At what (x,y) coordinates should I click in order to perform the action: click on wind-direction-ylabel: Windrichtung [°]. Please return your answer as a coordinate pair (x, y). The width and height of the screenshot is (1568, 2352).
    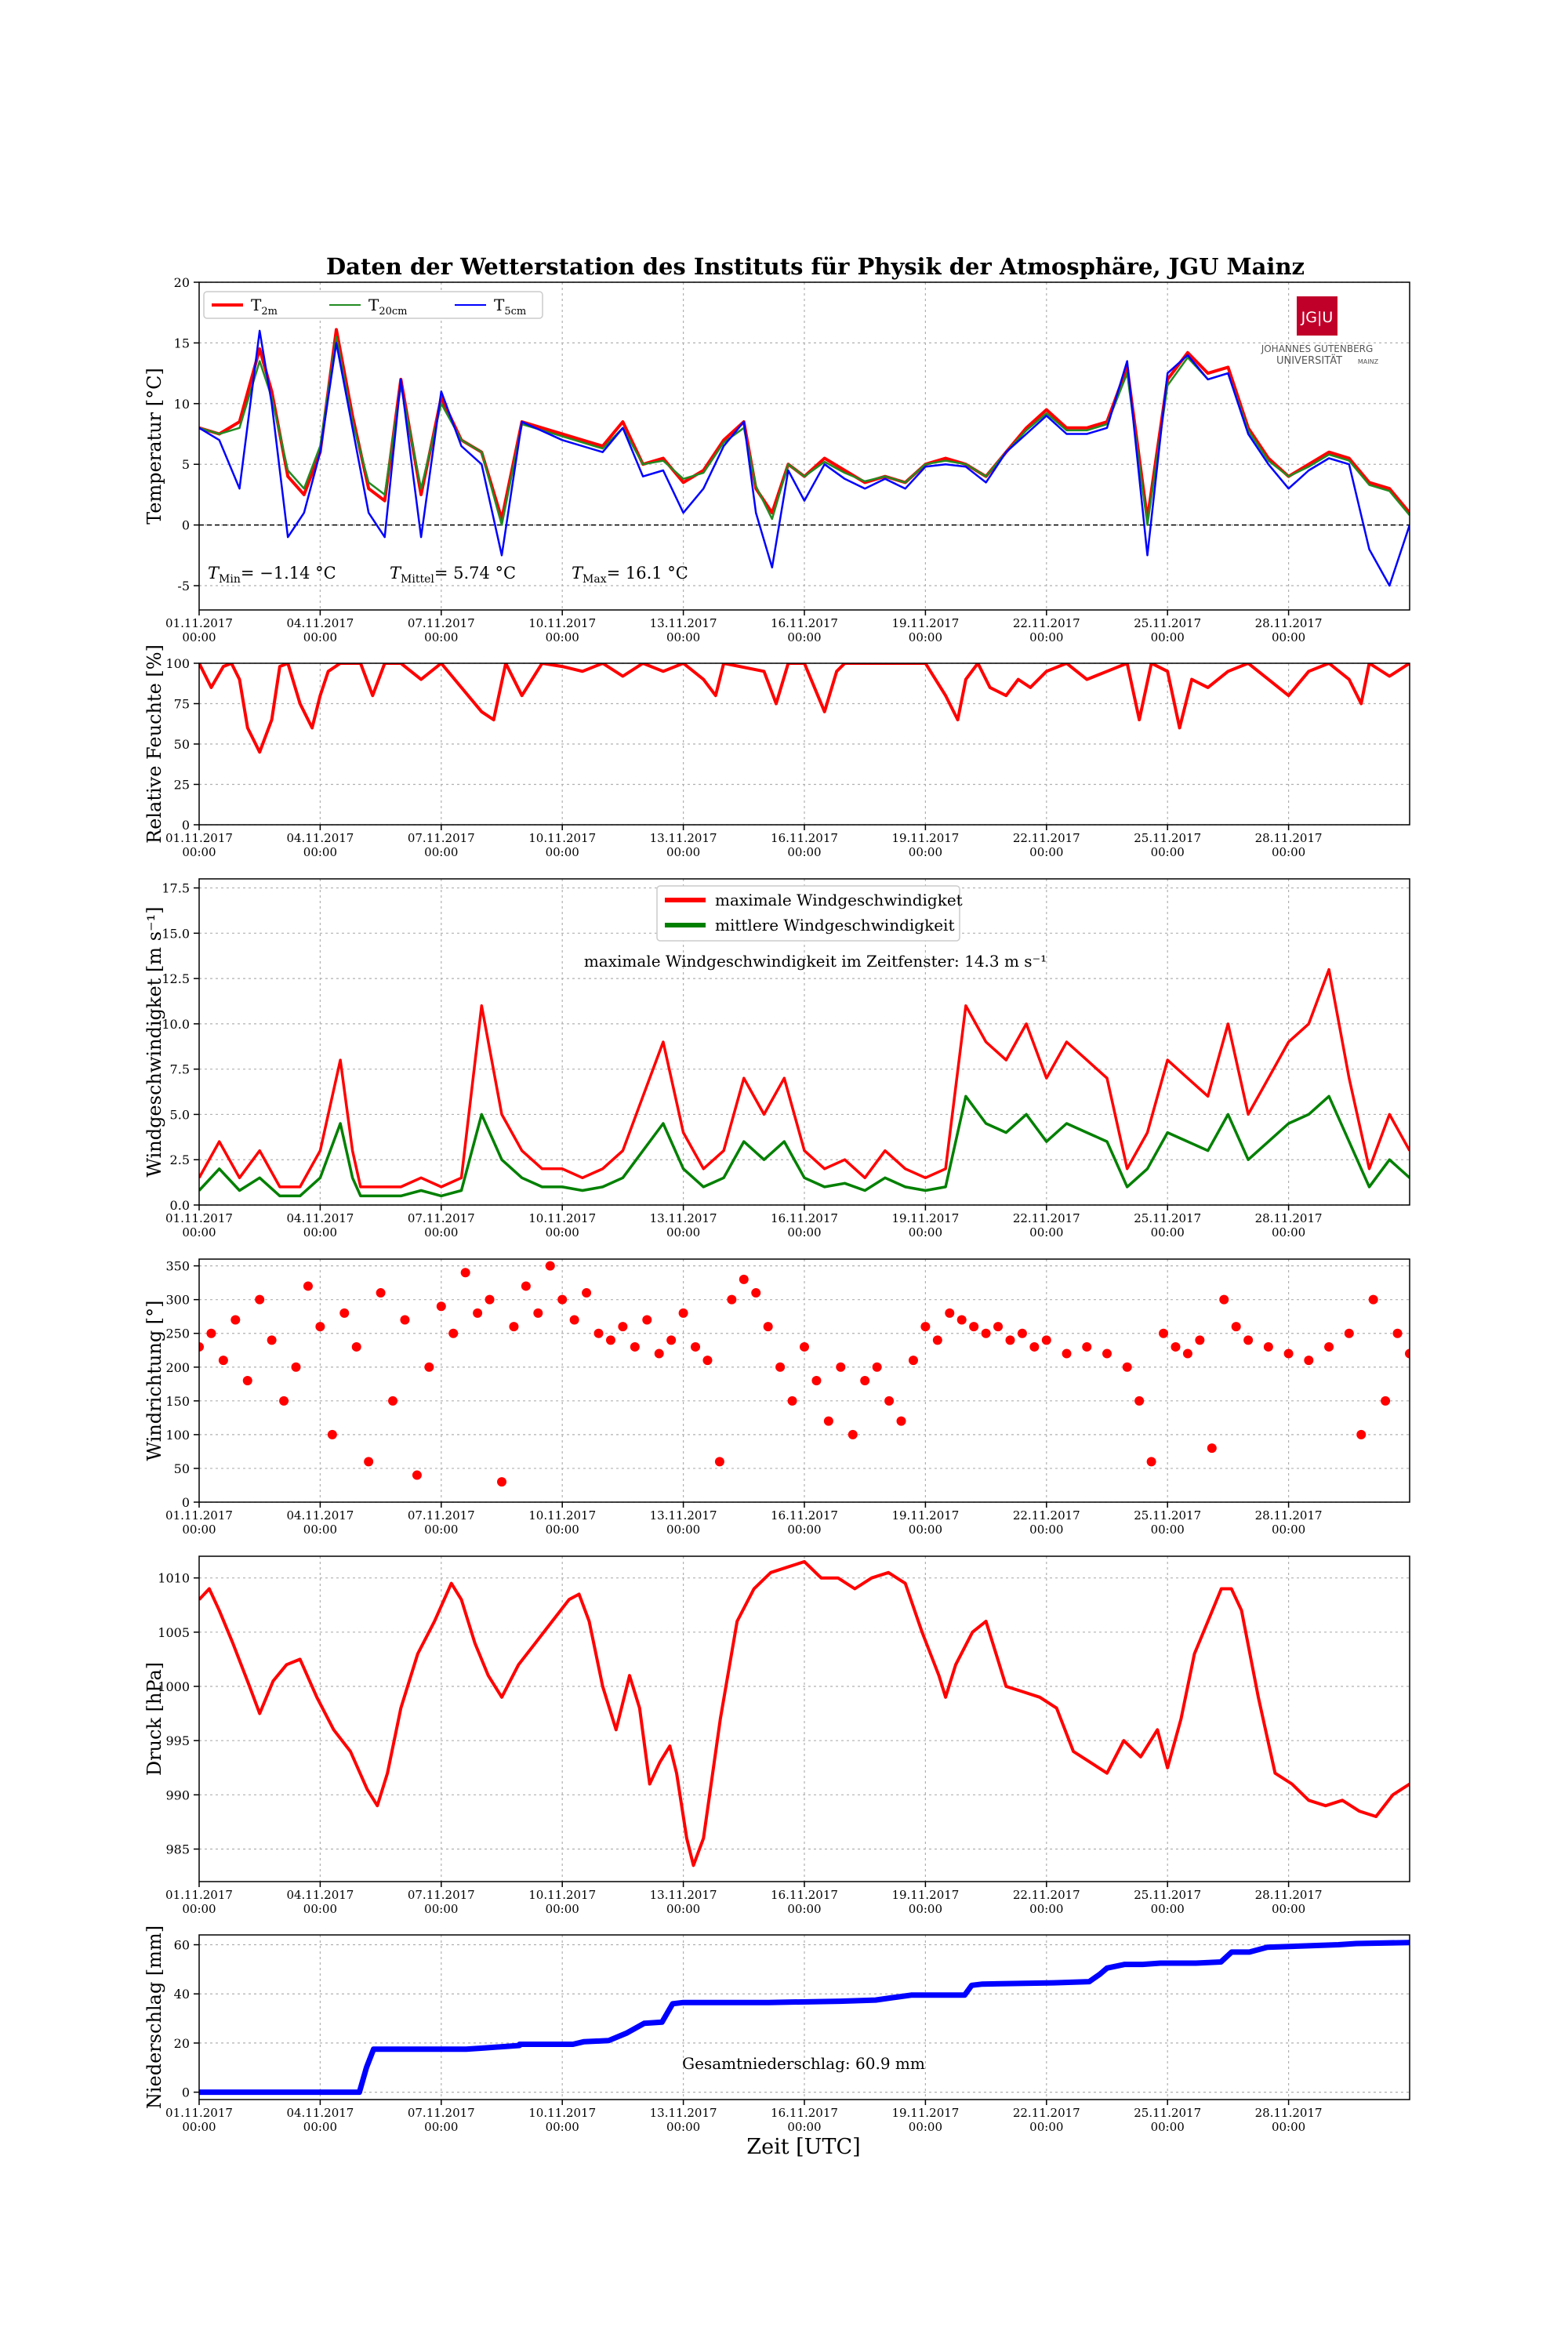
    Looking at the image, I should click on (154, 1380).